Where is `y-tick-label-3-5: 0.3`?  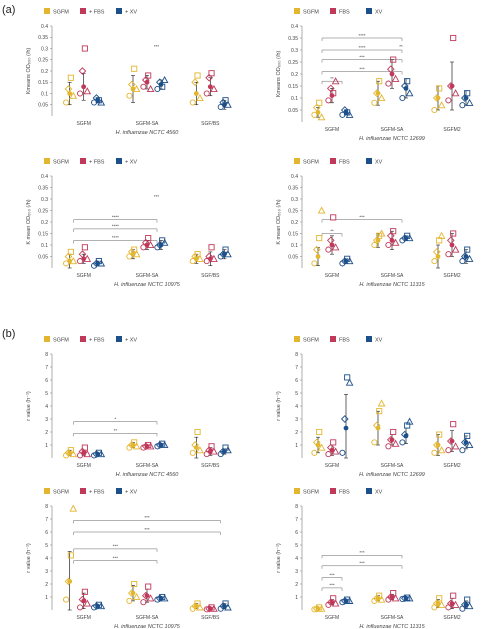
y-tick-label-3-5: 0.3 is located at coordinates (294, 200).